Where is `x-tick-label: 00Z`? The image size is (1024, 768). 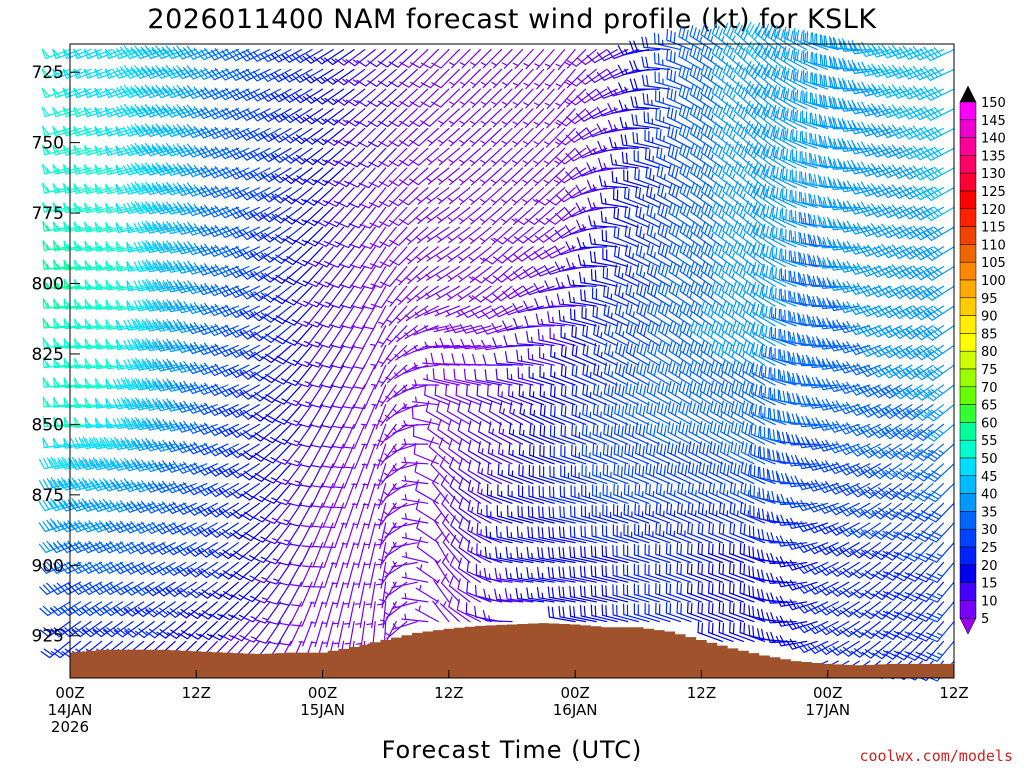
x-tick-label: 00Z is located at coordinates (827, 693).